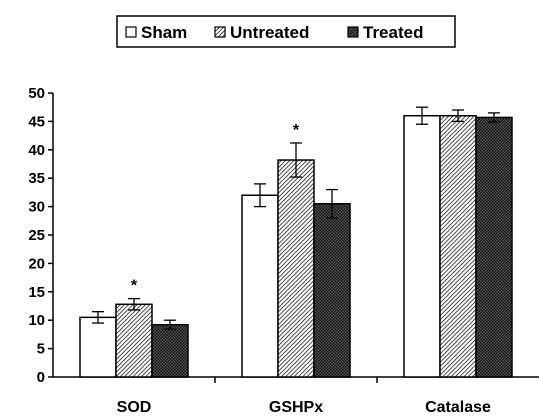 This screenshot has width=539, height=416. Describe the element at coordinates (296, 396) in the screenshot. I see `x-axis: SOD GSHPx Catalase` at that location.